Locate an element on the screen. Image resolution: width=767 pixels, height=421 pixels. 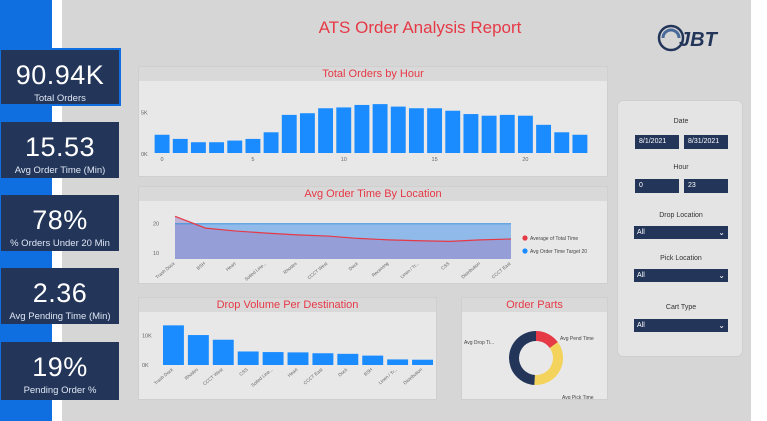
x-tick-label: 0 is located at coordinates (162, 160).